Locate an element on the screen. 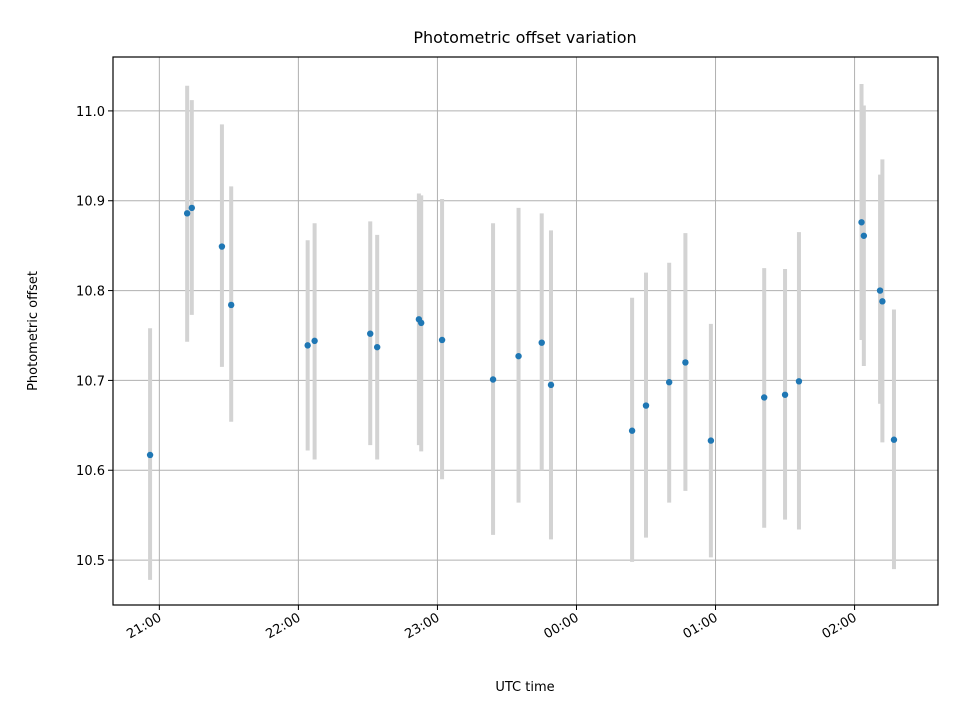 This screenshot has width=960, height=720. y-axis-ticks: 10.5 10.6 10.7 10.8 10.9 11.0 is located at coordinates (94, 337).